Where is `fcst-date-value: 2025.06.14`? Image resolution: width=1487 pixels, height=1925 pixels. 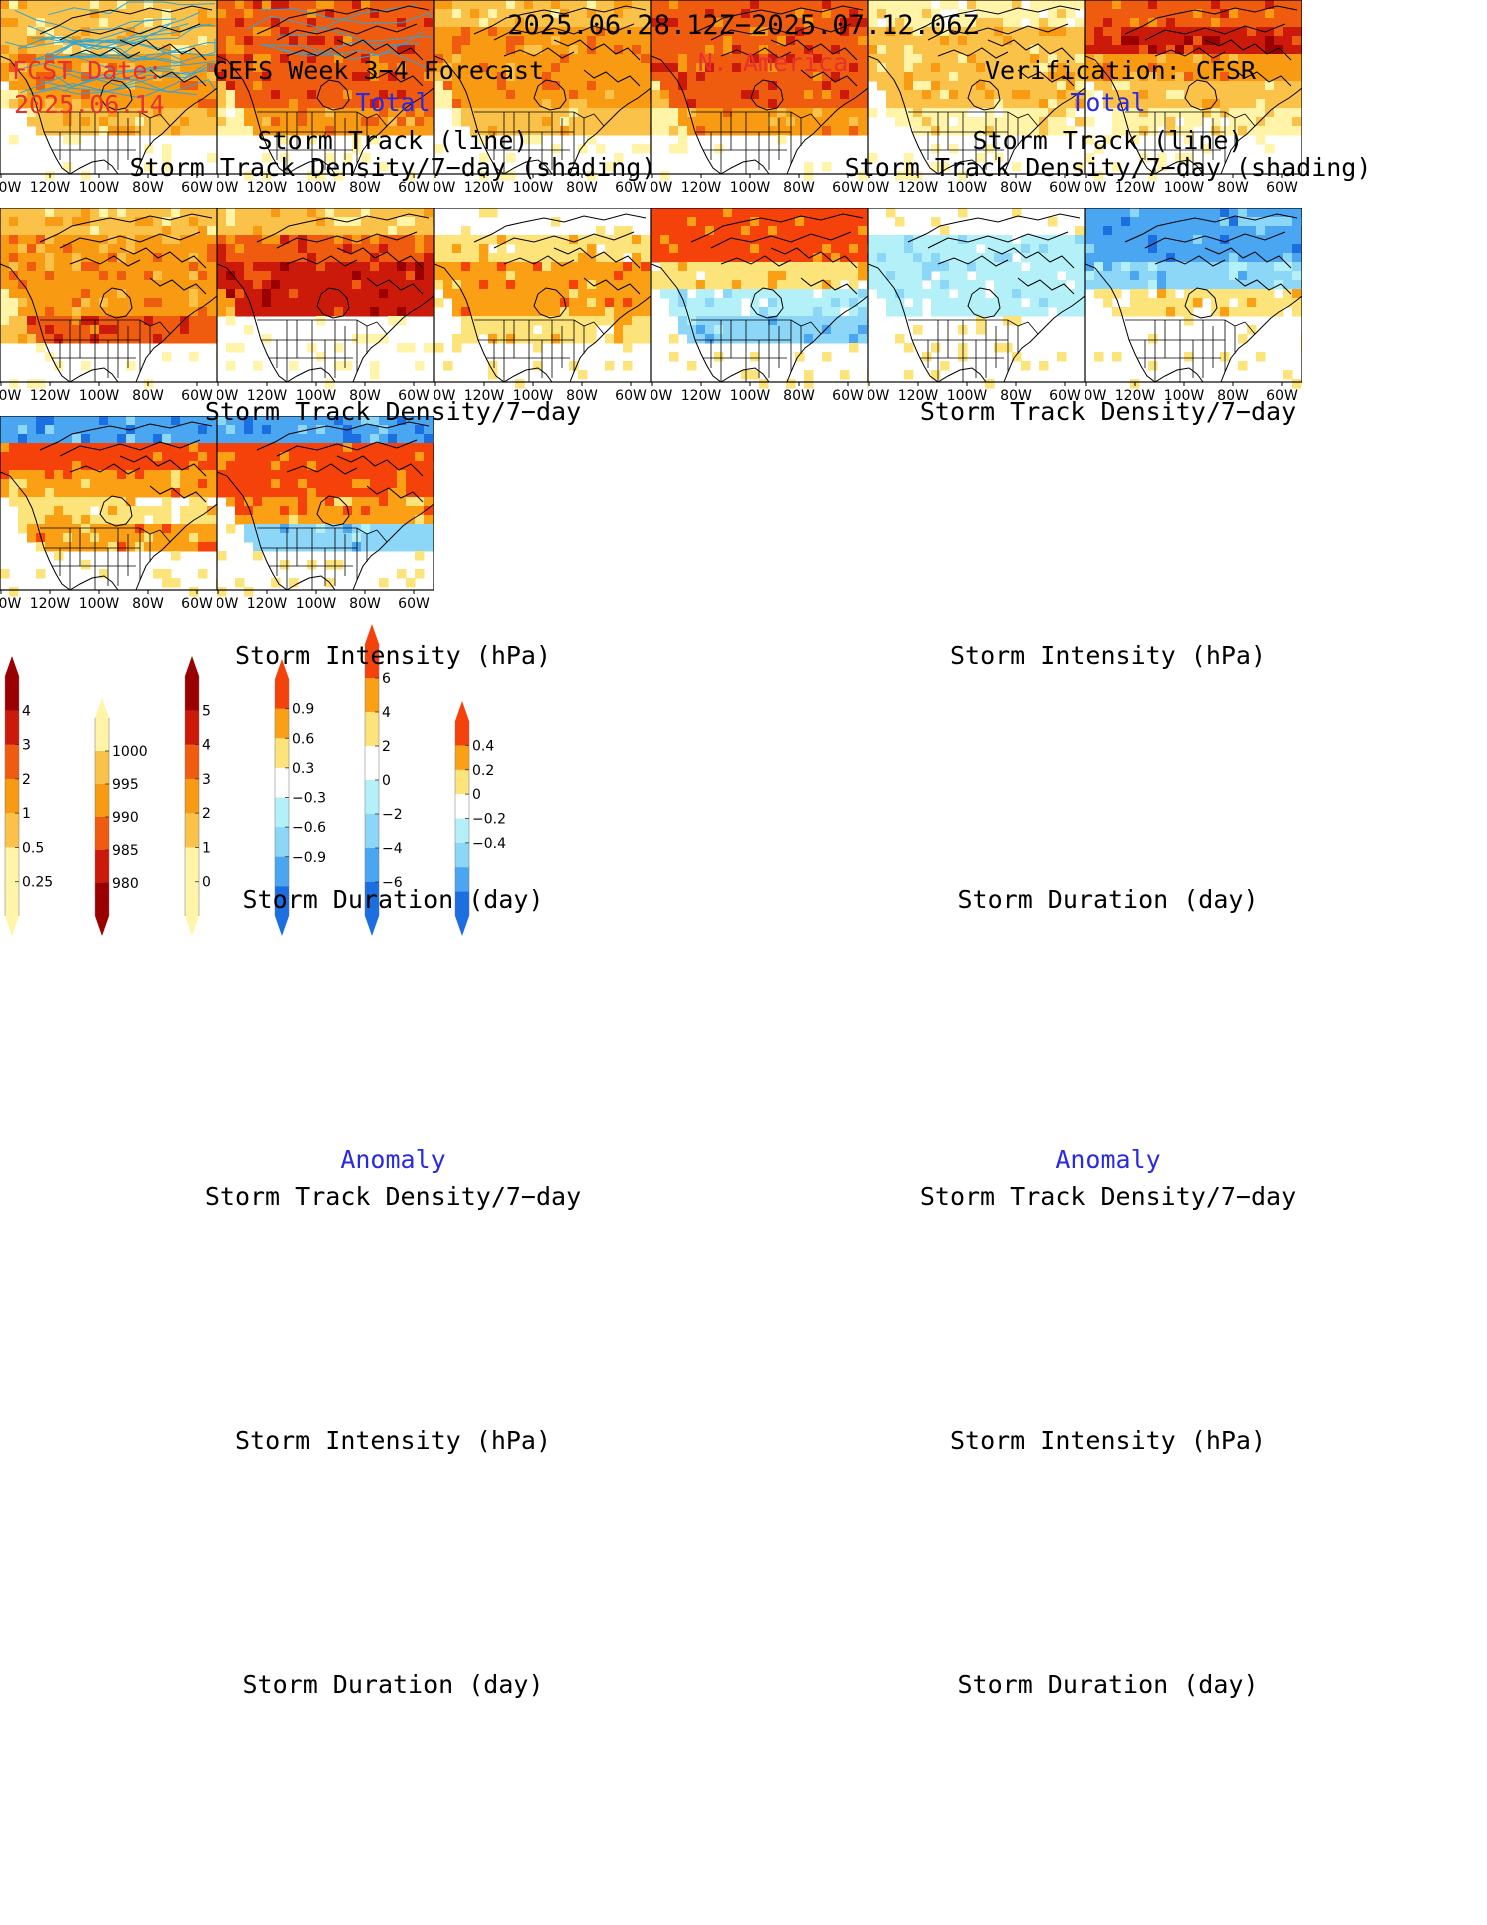 fcst-date-value: 2025.06.14 is located at coordinates (89, 104).